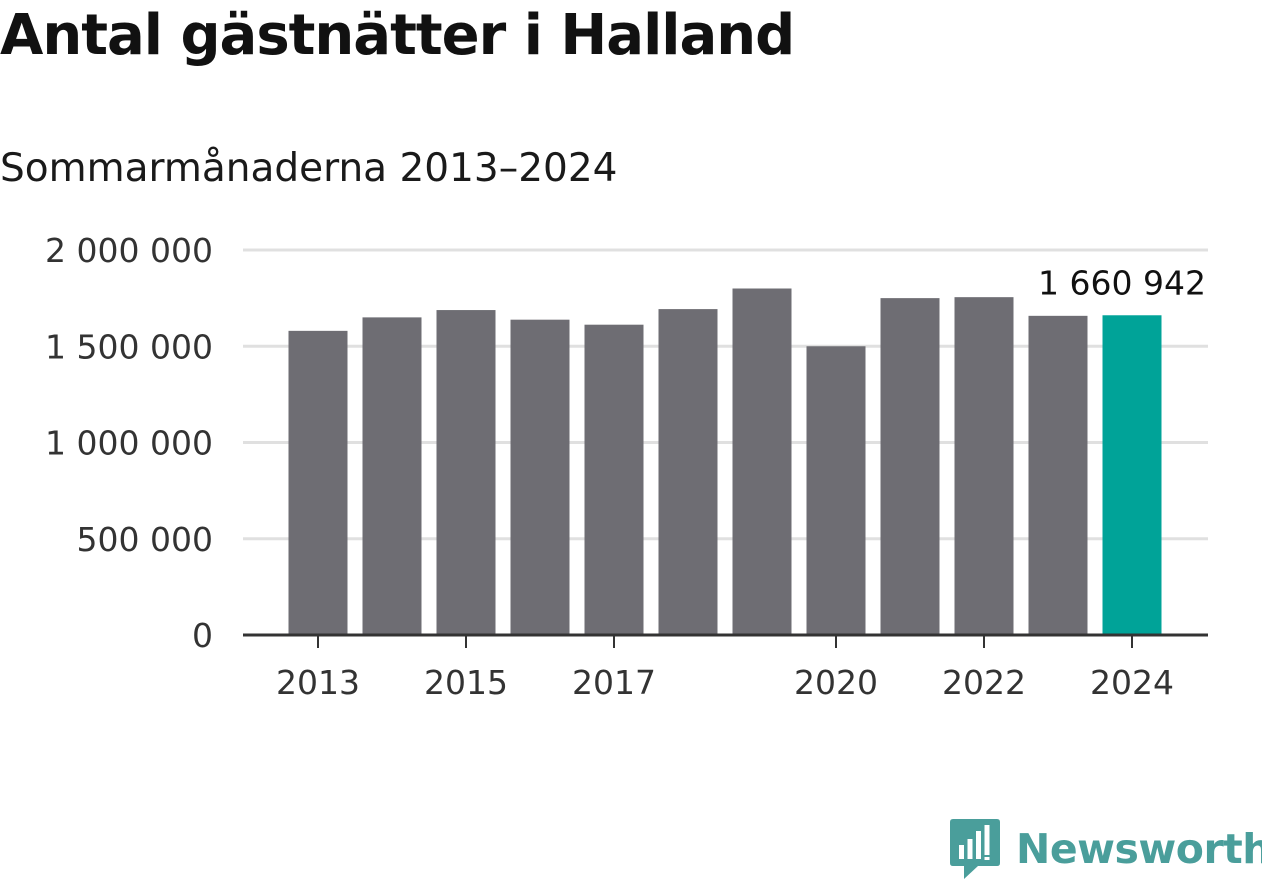 The width and height of the screenshot is (1262, 880). Describe the element at coordinates (392, 476) in the screenshot. I see `bar-2014` at that location.